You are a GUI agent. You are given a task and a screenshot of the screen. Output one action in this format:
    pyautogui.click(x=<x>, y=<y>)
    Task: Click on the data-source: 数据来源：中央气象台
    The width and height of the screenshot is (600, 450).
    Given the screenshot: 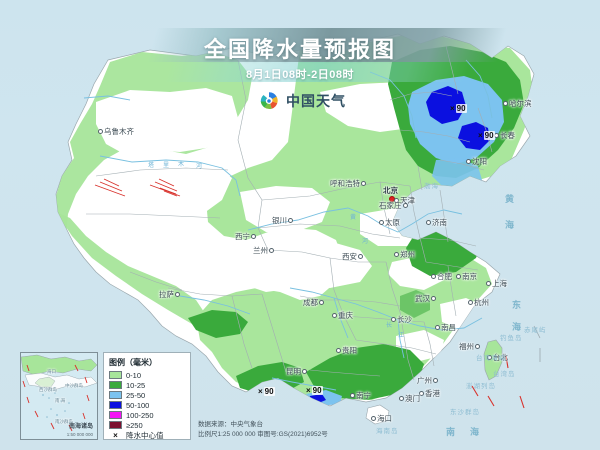 What is the action you would take?
    pyautogui.click(x=230, y=424)
    